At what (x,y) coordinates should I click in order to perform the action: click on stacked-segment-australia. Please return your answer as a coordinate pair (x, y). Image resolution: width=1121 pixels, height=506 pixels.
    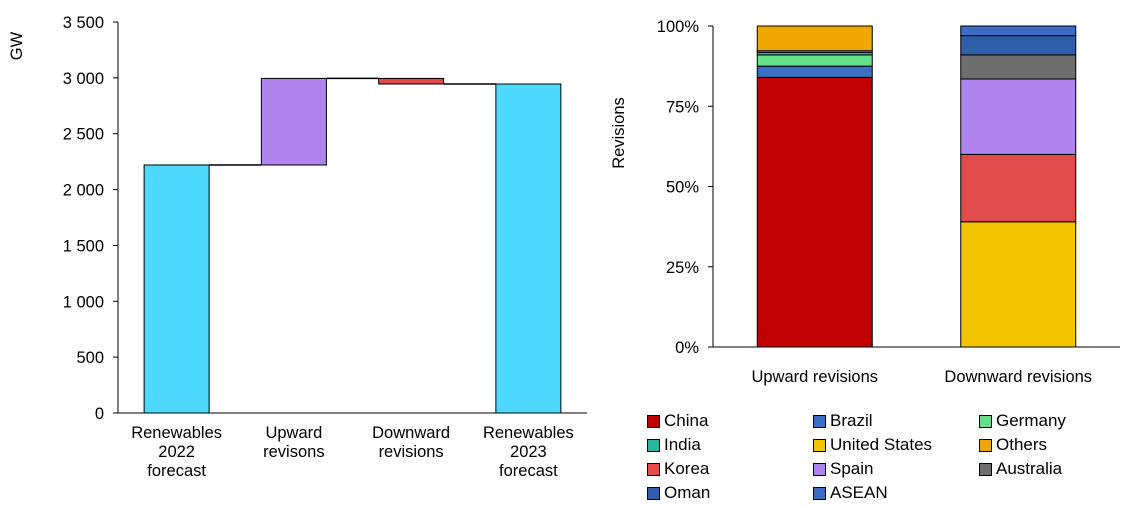
    Looking at the image, I should click on (1018, 67).